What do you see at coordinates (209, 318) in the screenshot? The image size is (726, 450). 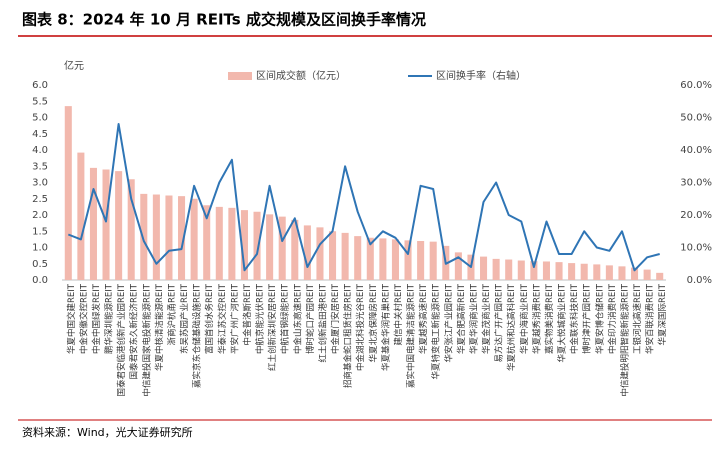 I see `x-tick-label: 富国首创水务REIT` at bounding box center [209, 318].